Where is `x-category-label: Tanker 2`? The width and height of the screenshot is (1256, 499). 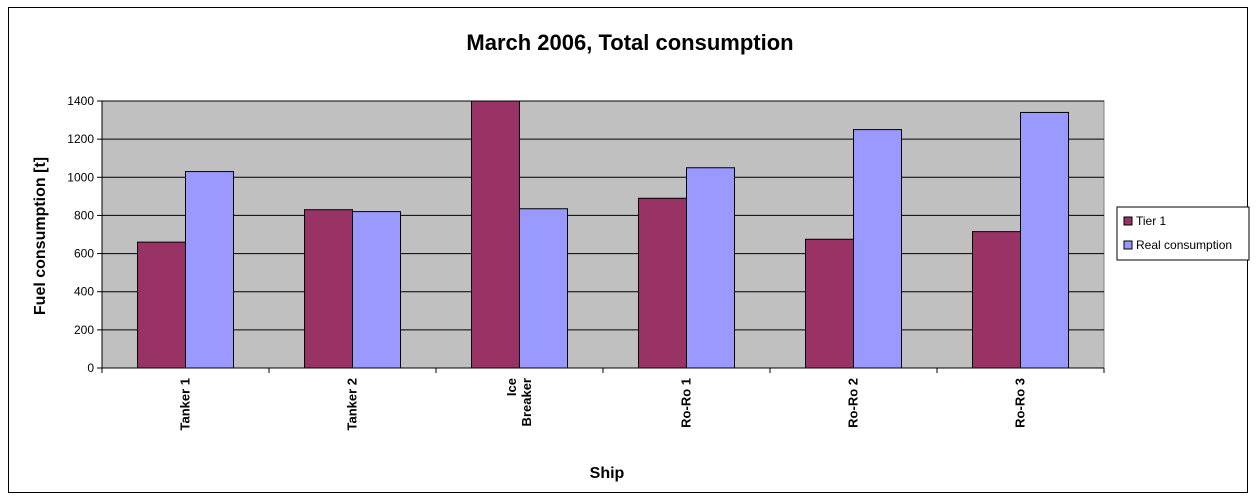 x-category-label: Tanker 2 is located at coordinates (352, 404).